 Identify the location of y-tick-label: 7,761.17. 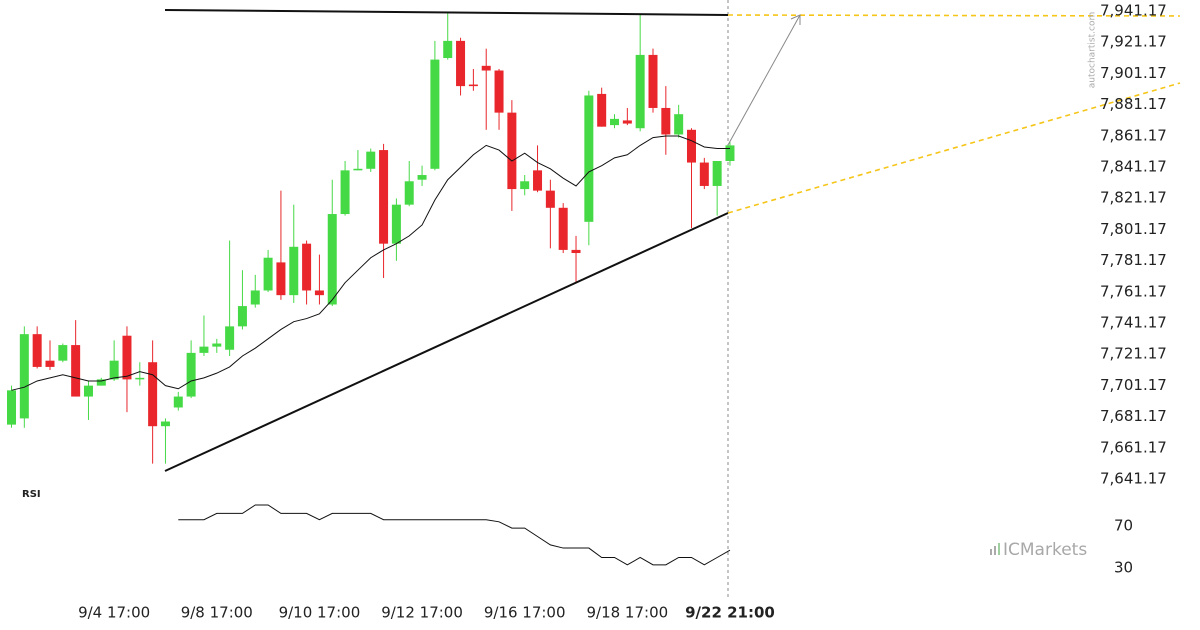
(1133, 291).